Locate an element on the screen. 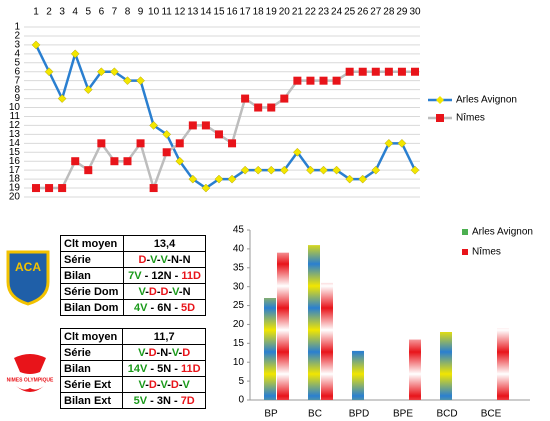 The height and width of the screenshot is (421, 550). table-label: Série Dom is located at coordinates (92, 291).